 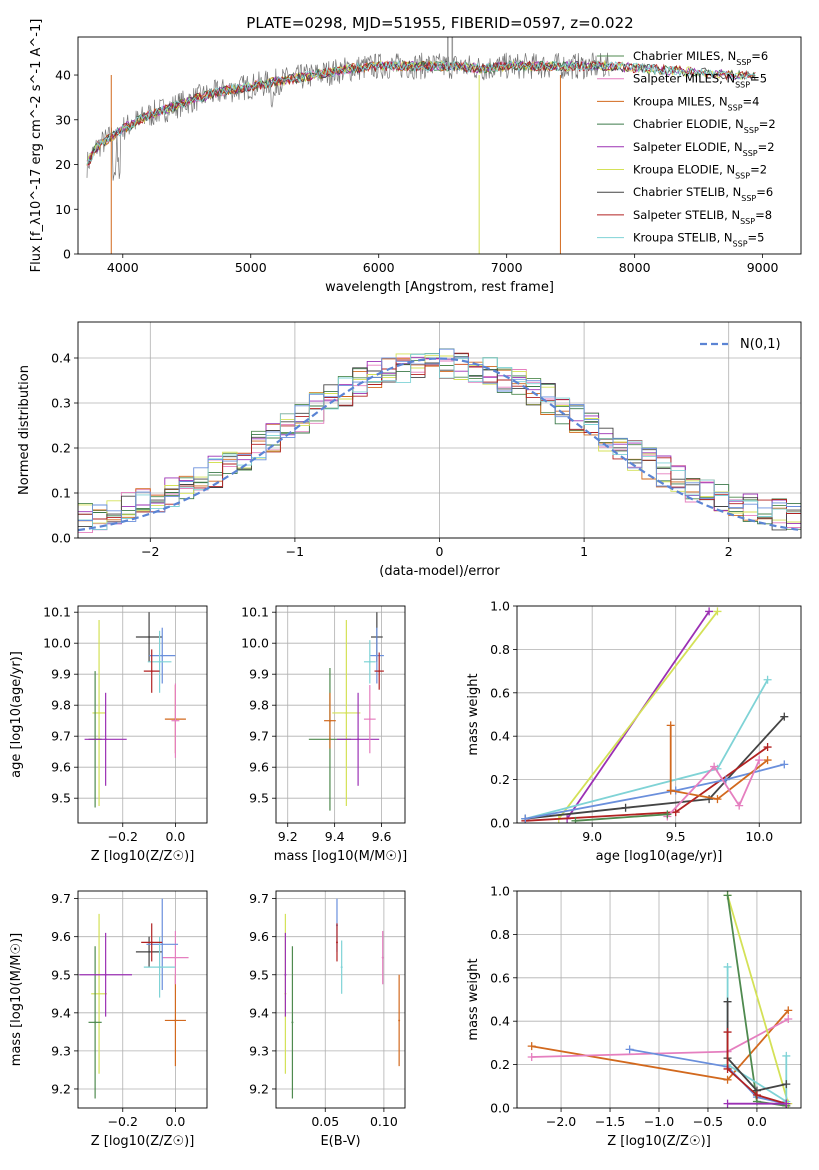 What do you see at coordinates (703, 194) in the screenshot?
I see `legend-entry-6: Chabrier STELIB, NSSP=6` at bounding box center [703, 194].